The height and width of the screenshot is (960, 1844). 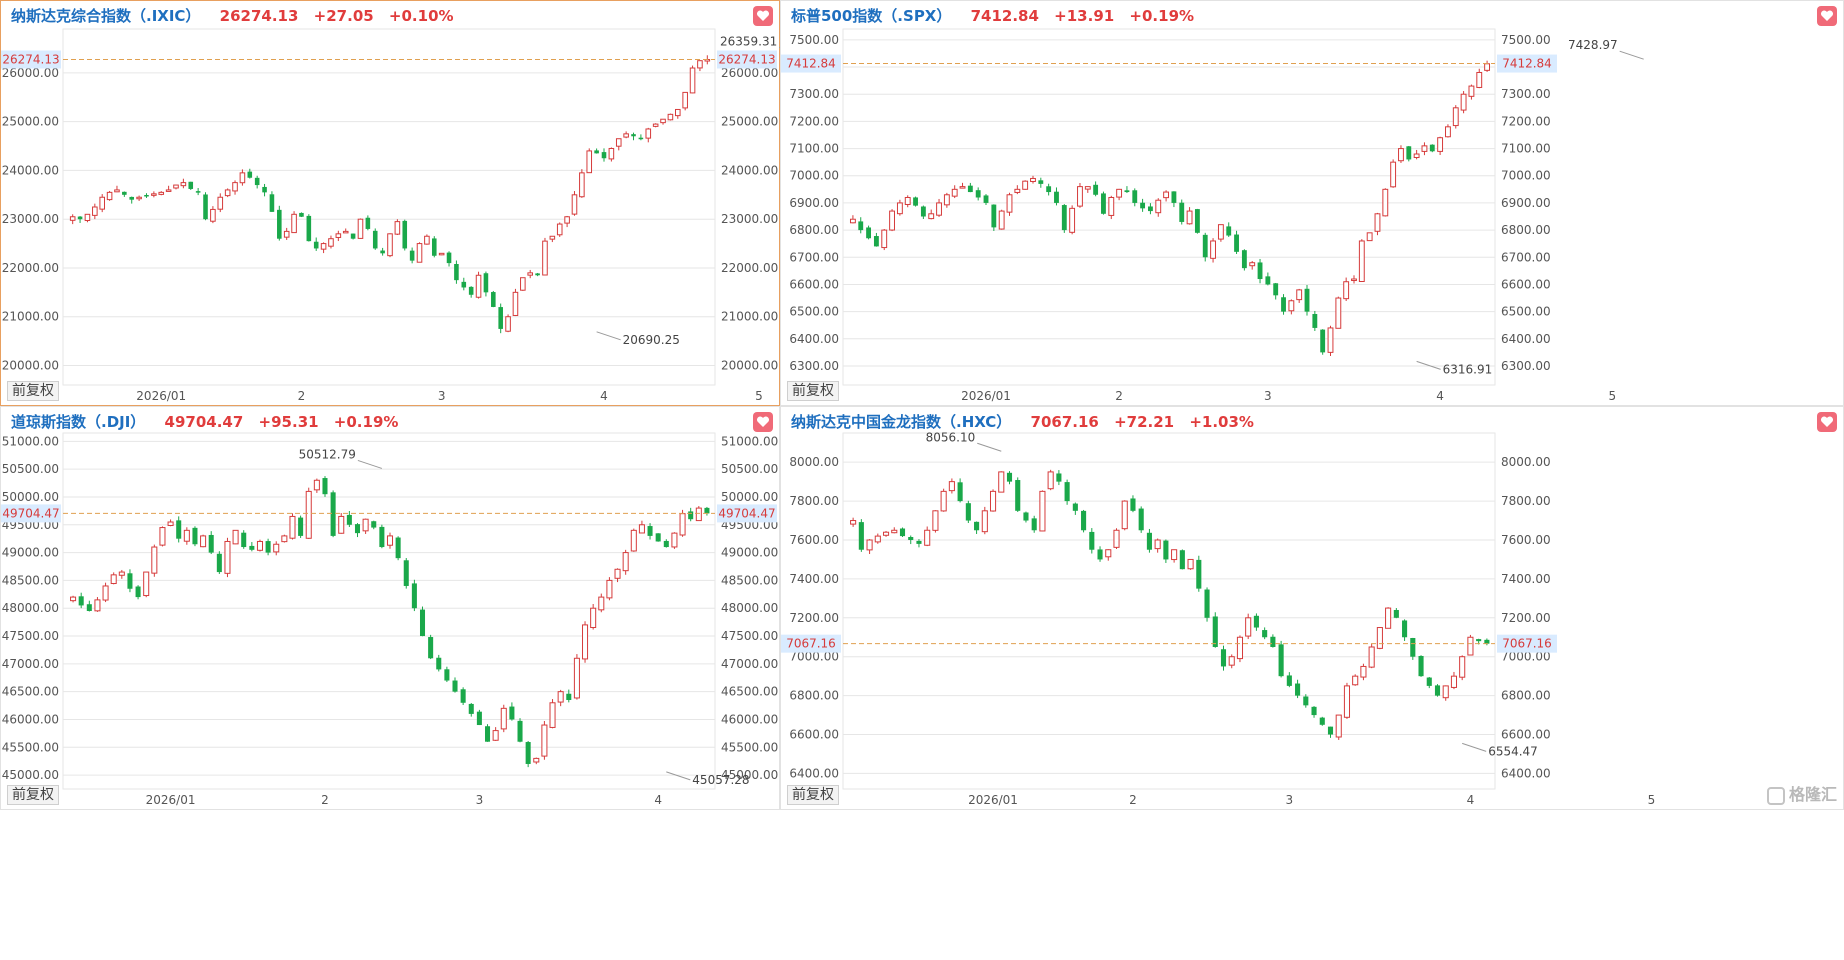 I want to click on y-tick-label-left: 7600.00, so click(x=814, y=540).